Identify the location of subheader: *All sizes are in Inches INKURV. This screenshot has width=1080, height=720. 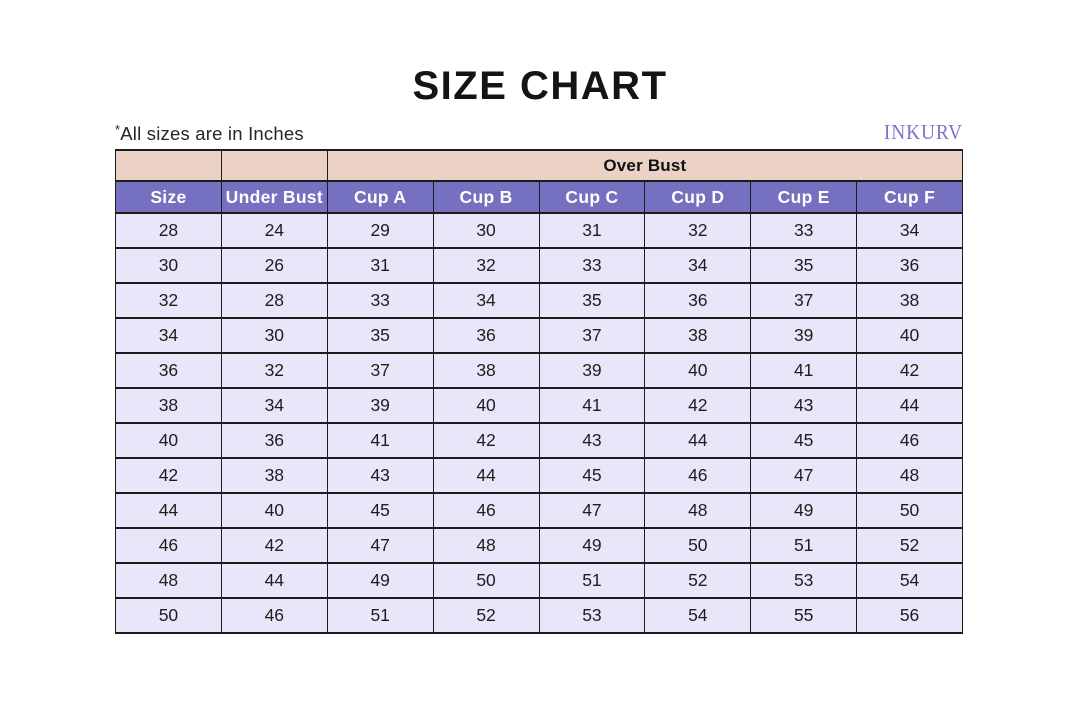
(539, 132).